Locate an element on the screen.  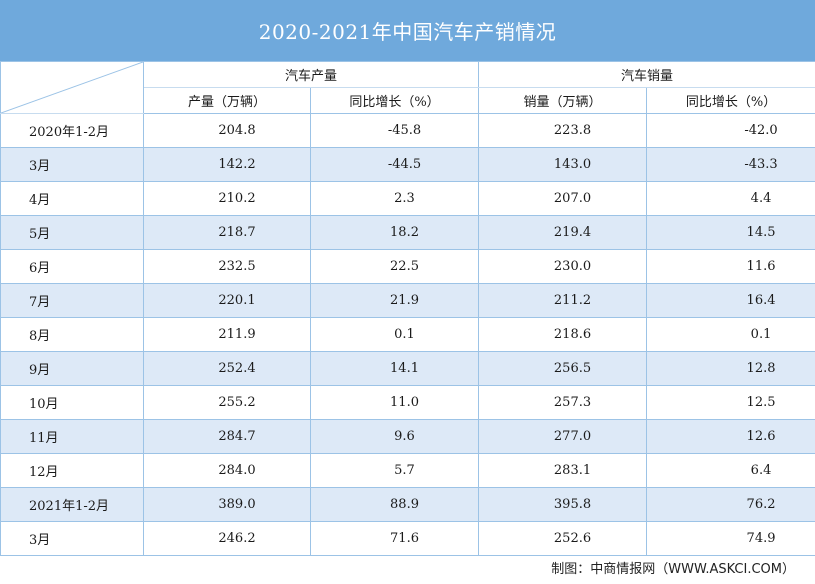
sales-cell: 257.3 is located at coordinates (563, 402).